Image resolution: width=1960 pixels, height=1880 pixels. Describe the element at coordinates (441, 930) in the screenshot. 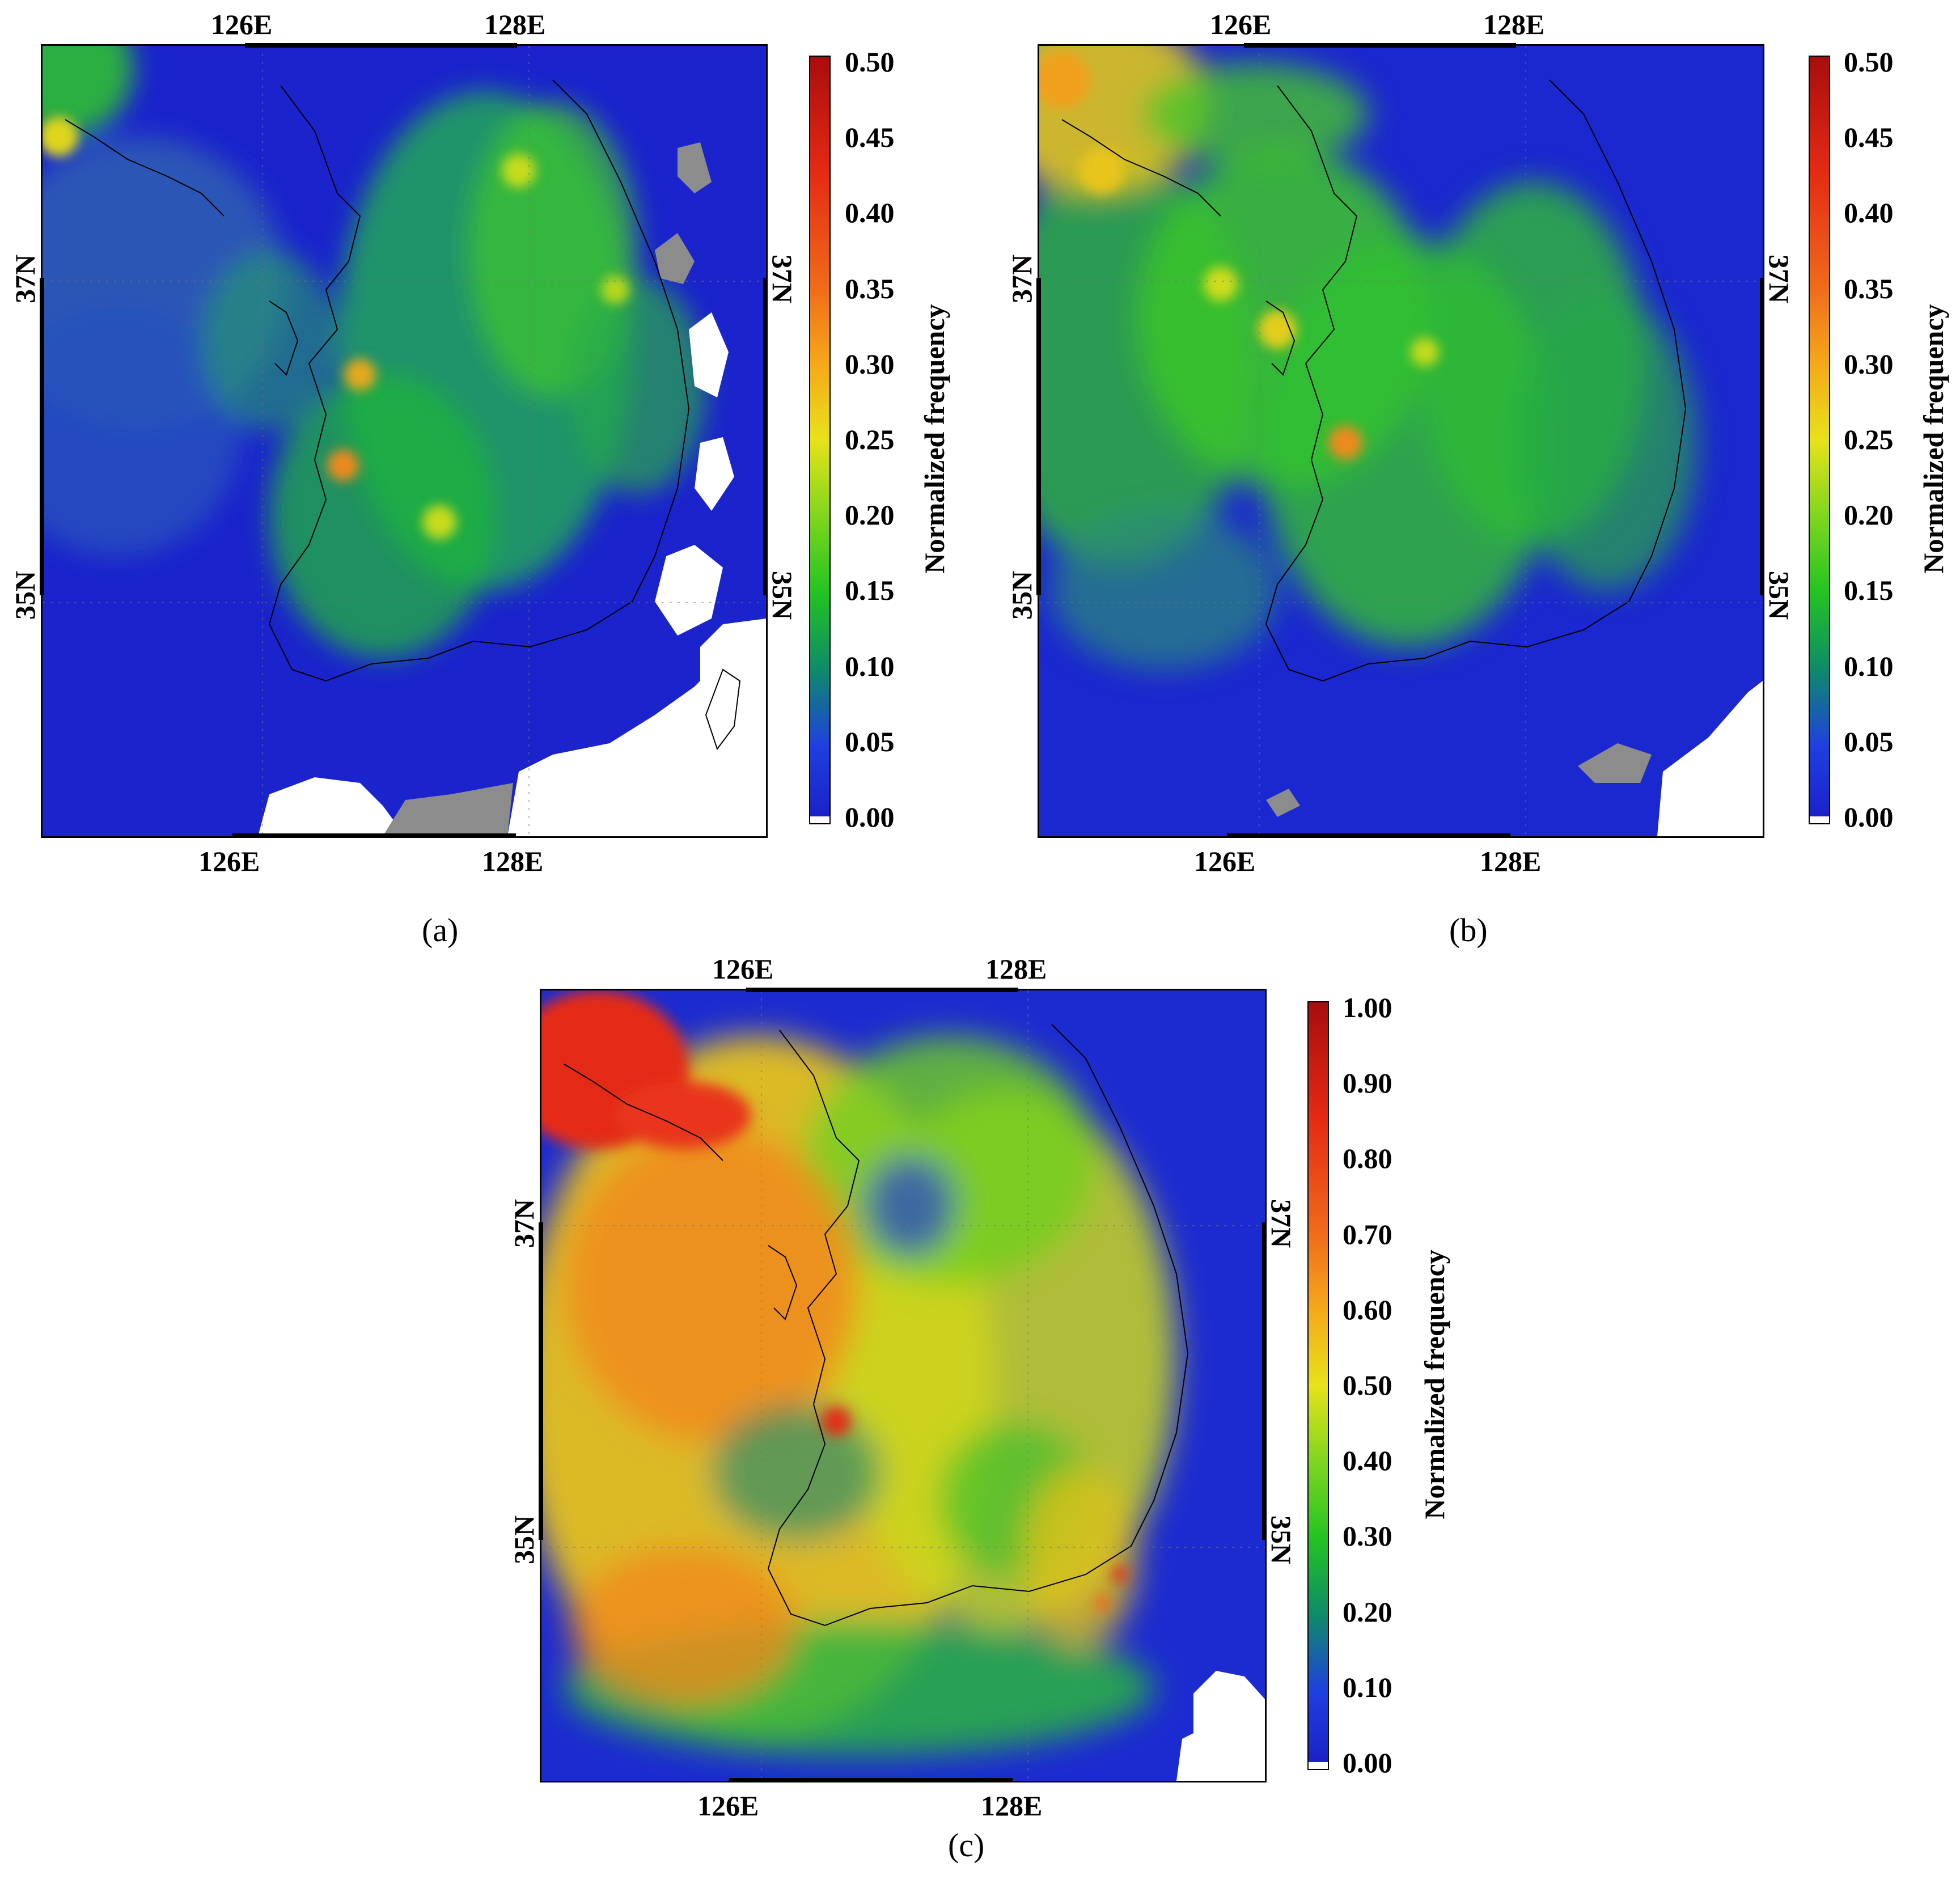

I see `caption-a: (a)` at that location.